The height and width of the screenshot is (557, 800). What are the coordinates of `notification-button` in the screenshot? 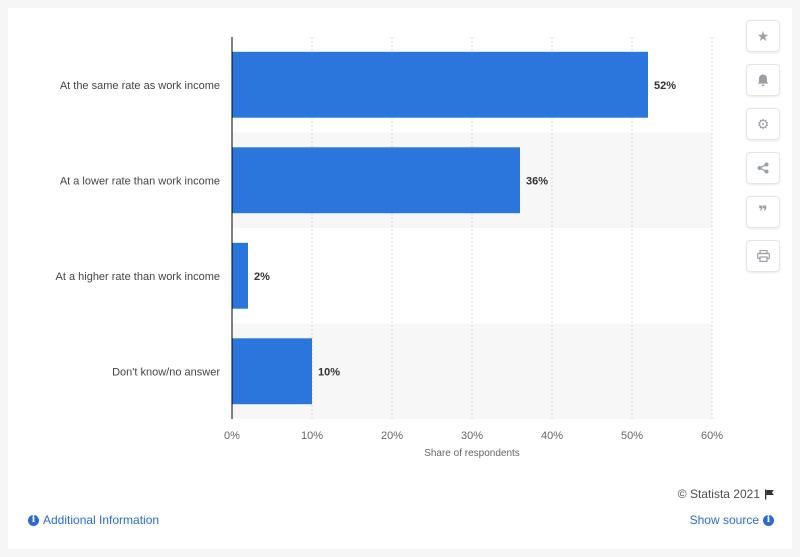 It's located at (763, 80).